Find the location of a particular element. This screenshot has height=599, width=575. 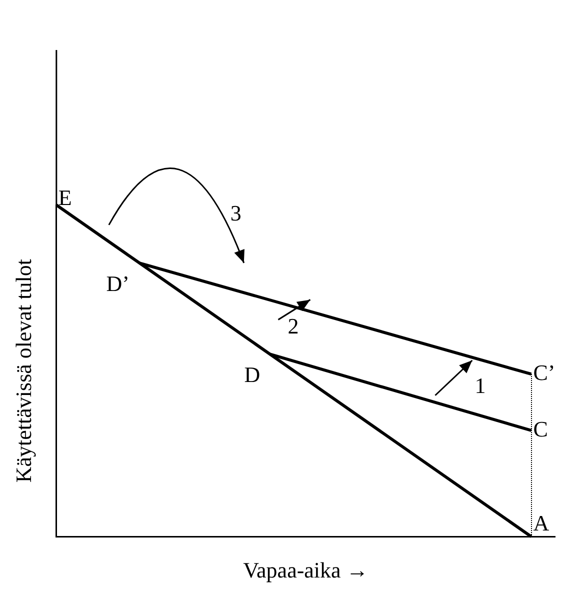

annotation: A is located at coordinates (541, 523).